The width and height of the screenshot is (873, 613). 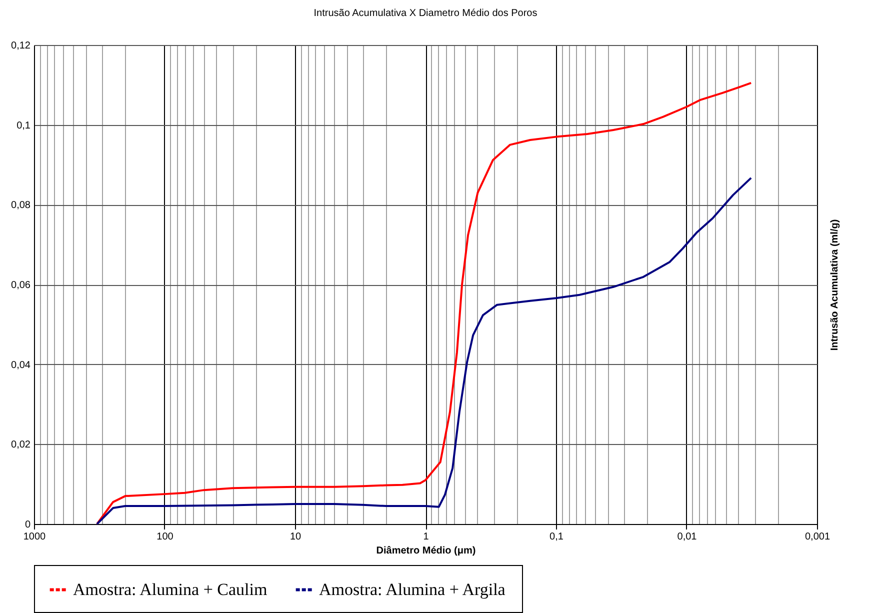 What do you see at coordinates (296, 537) in the screenshot?
I see `x-tick-label: 10` at bounding box center [296, 537].